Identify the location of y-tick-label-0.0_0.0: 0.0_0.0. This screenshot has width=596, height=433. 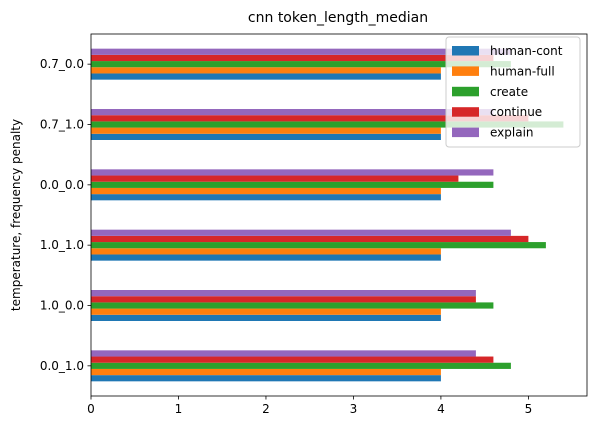
(62, 185).